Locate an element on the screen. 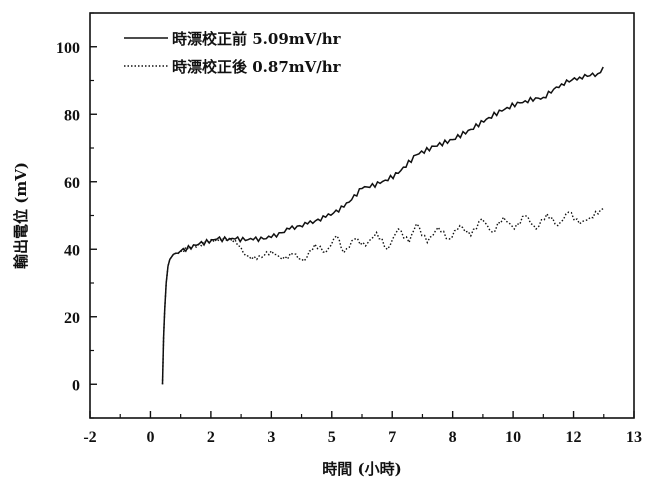  x-tick-label: -2 is located at coordinates (89, 437).